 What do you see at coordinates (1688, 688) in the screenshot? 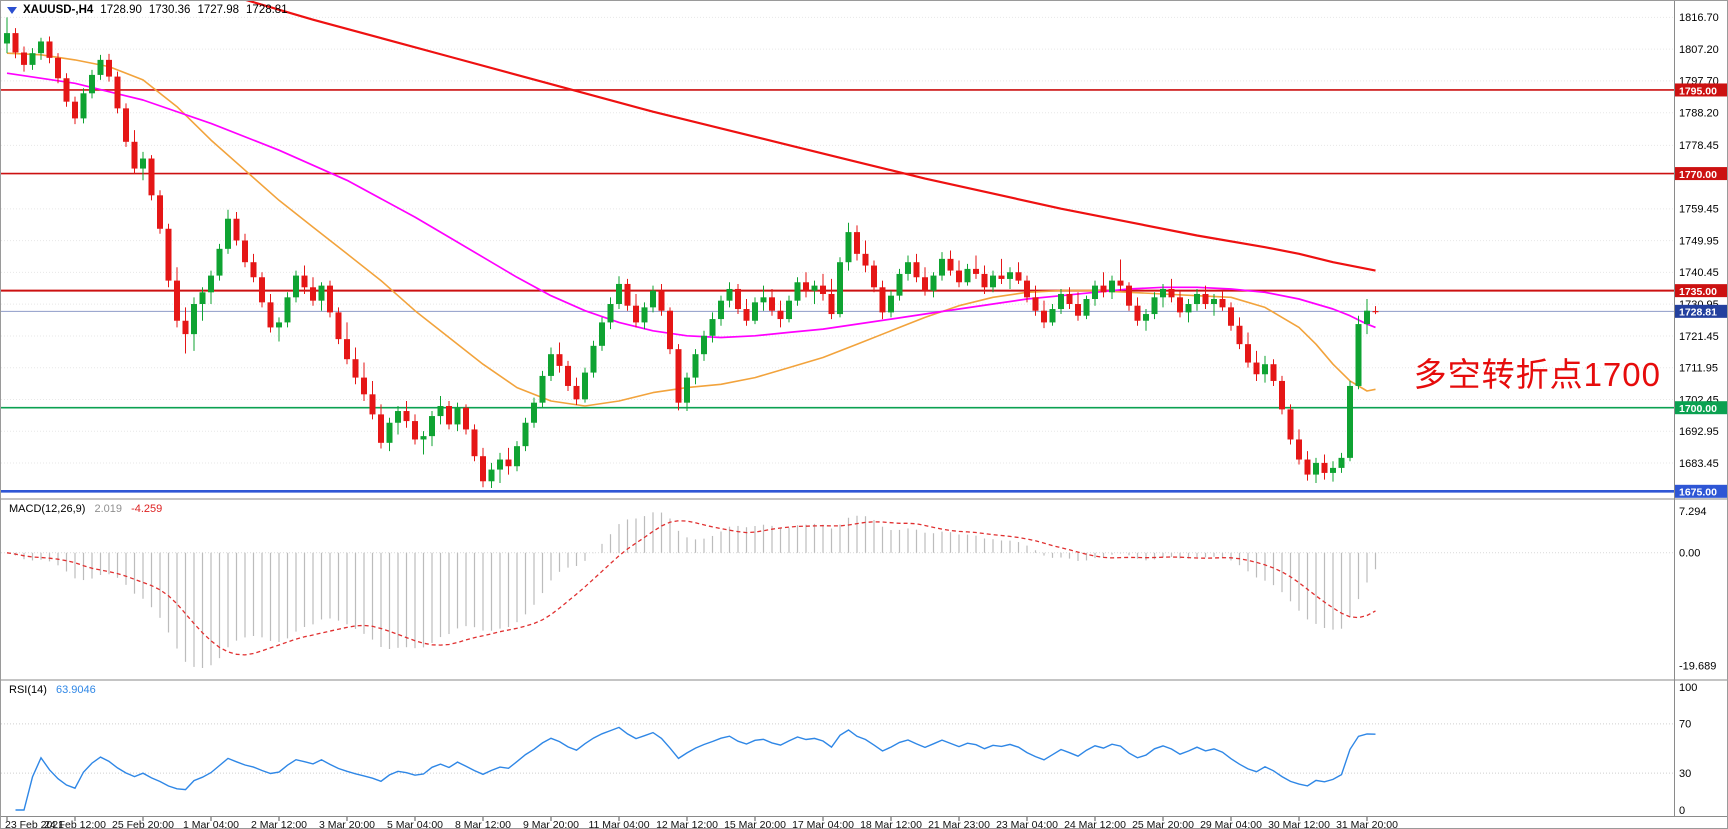
I see `rsi-tick-label: 100` at bounding box center [1688, 688].